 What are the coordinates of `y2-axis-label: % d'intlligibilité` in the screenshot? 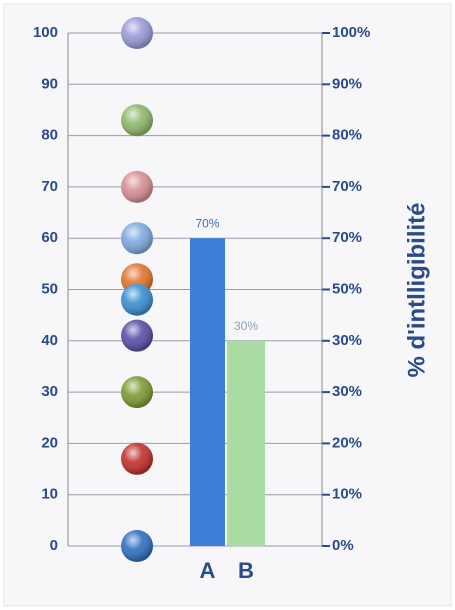 It's located at (416, 289).